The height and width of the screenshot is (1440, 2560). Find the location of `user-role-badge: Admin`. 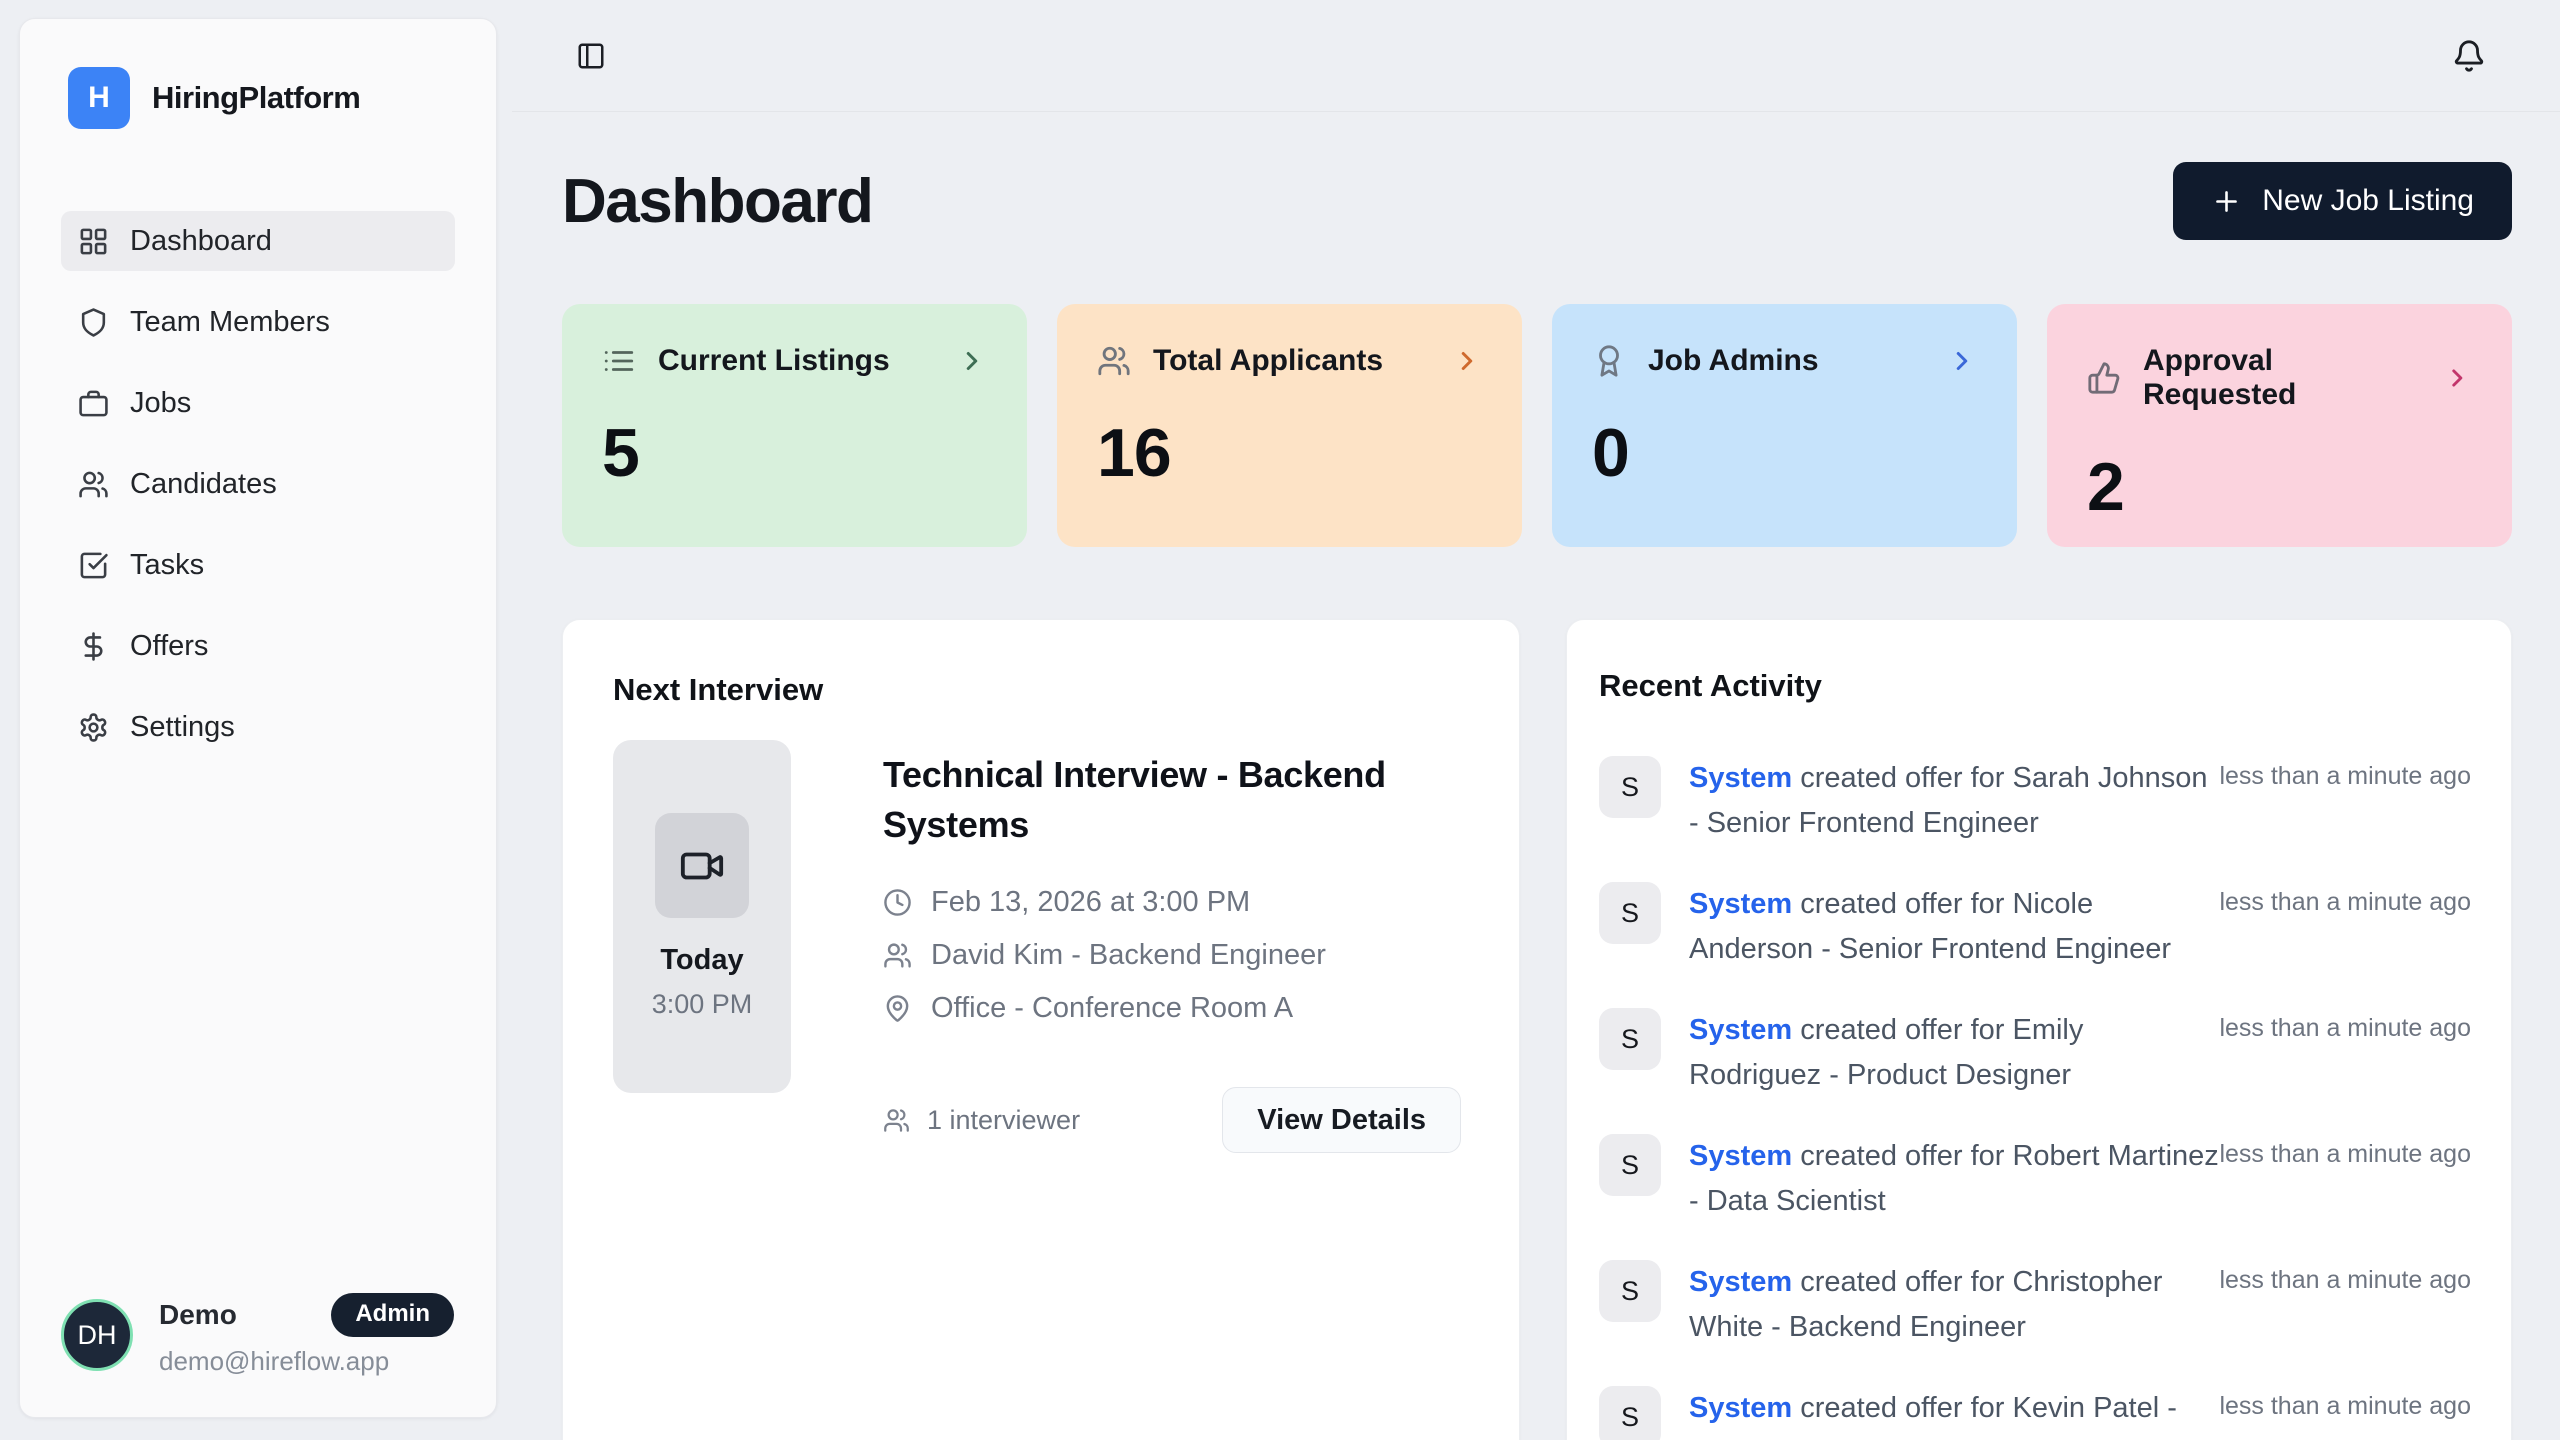

user-role-badge: Admin is located at coordinates (392, 1315).